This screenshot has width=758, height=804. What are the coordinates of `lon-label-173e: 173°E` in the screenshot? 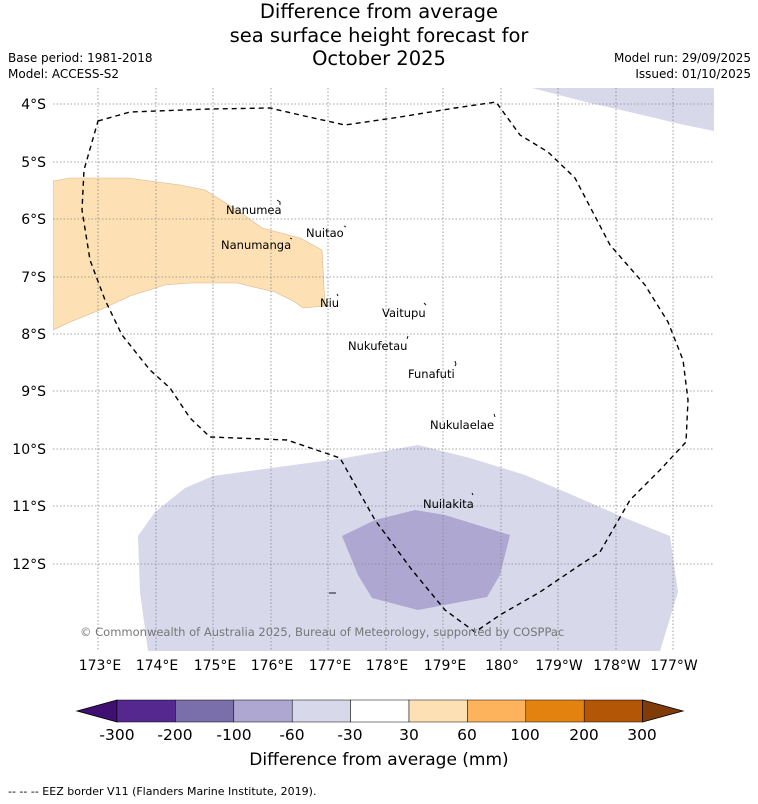 It's located at (100, 666).